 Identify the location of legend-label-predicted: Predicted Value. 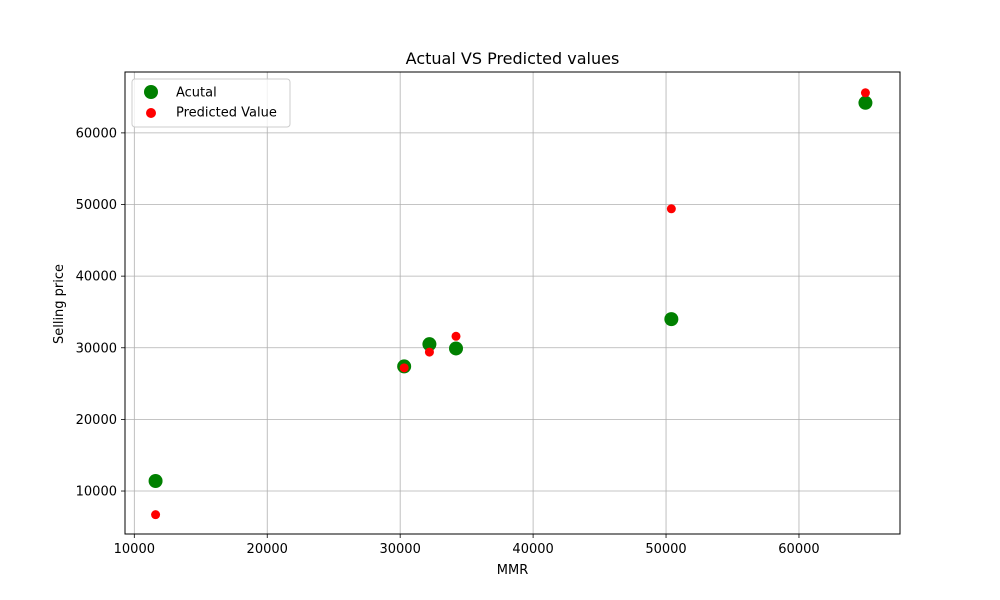
(226, 113).